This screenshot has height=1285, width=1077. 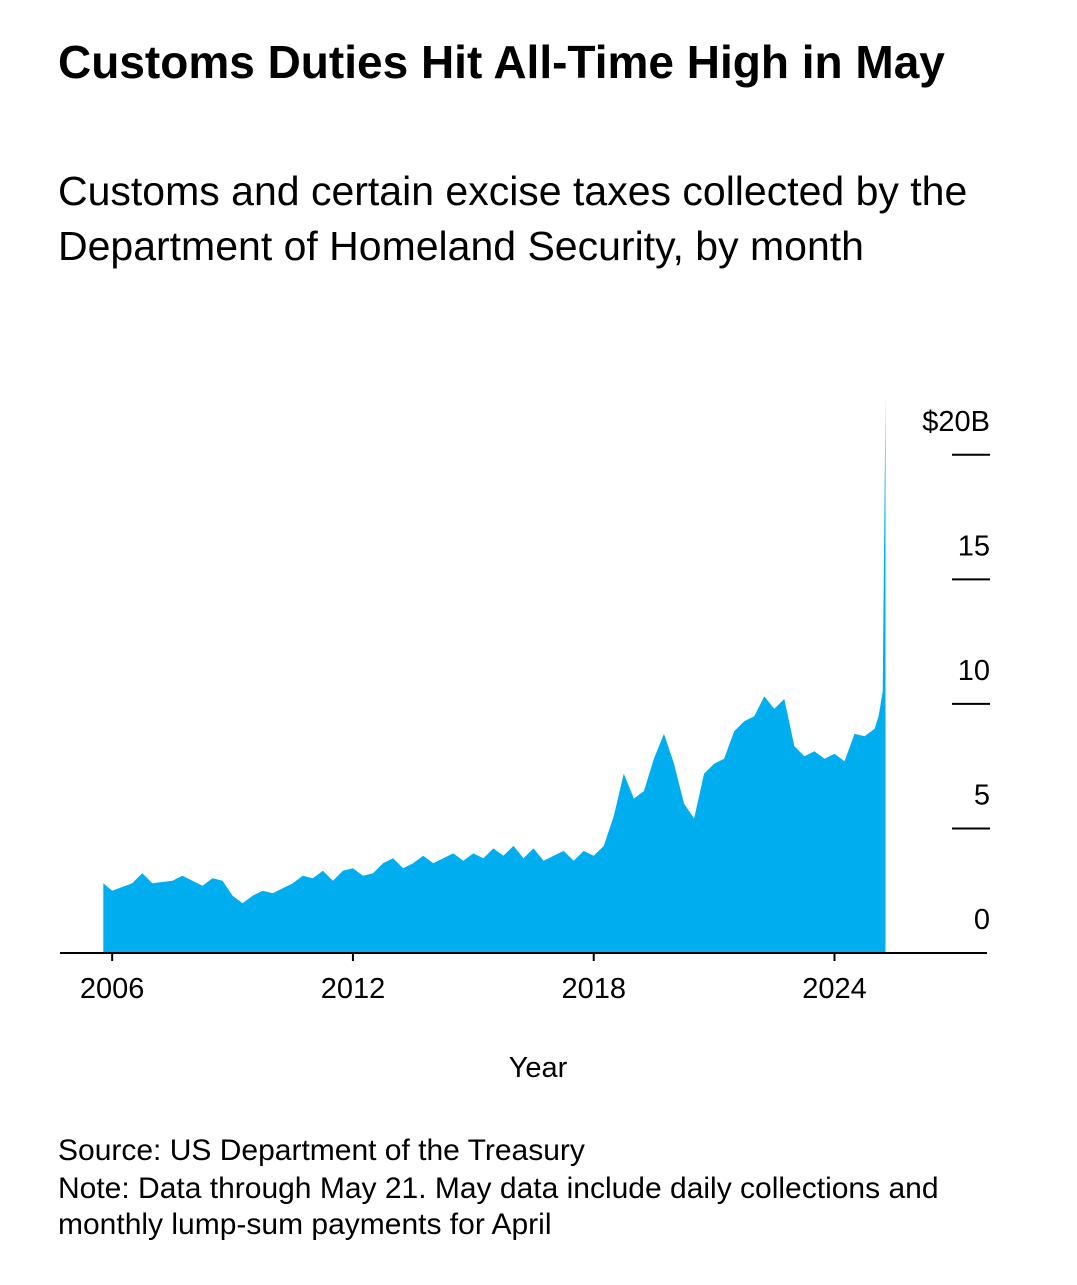 I want to click on title: Customs Duties Hit All-Time High in May, so click(x=501, y=62).